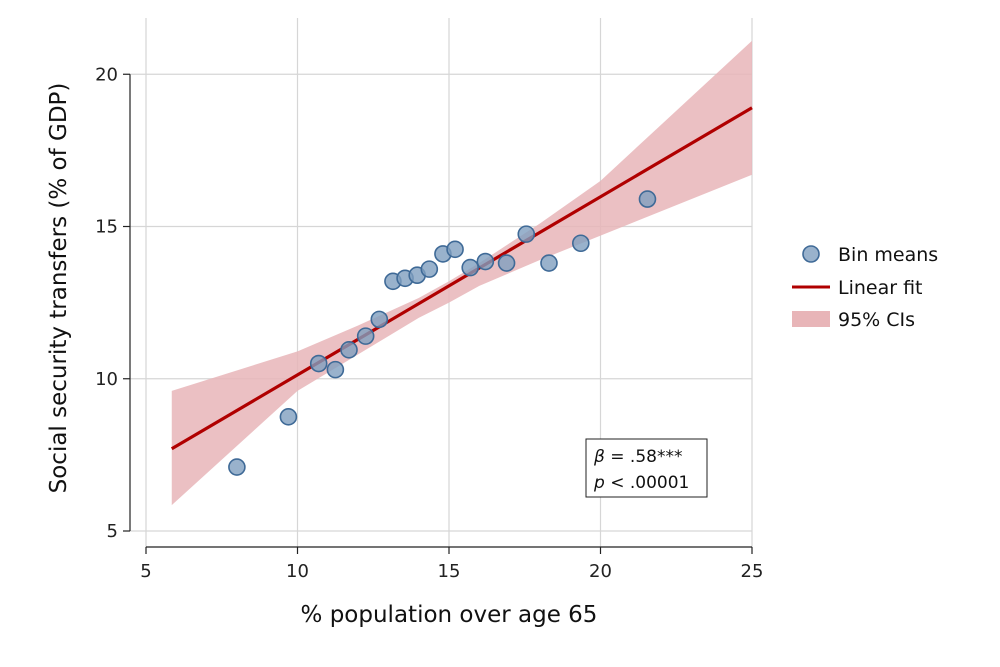 This screenshot has width=1000, height=667. I want to click on annotation-box, so click(646, 468).